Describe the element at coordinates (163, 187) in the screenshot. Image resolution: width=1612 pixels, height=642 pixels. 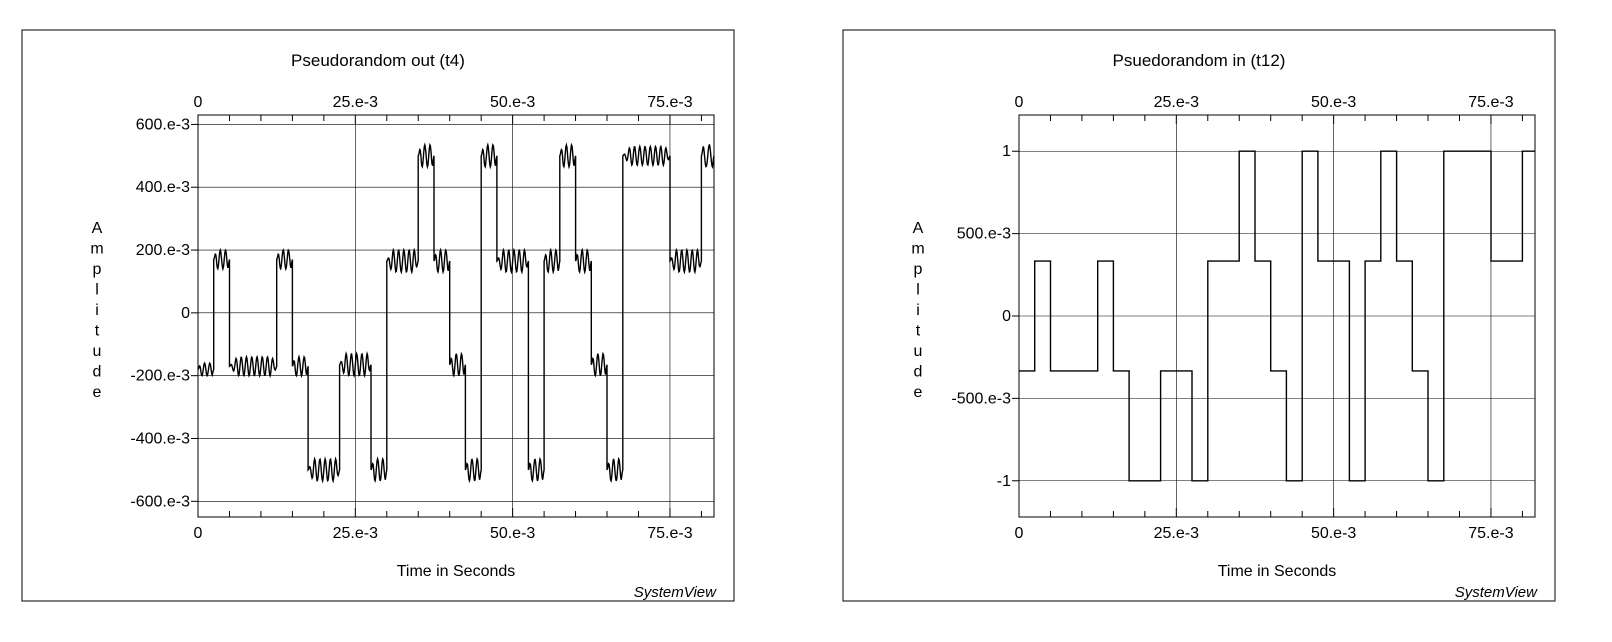
I see `y-tick-label: 400.e-3` at that location.